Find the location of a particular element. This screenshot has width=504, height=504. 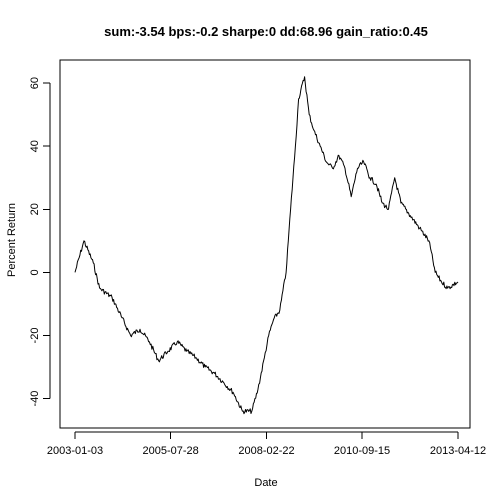

x-tick-label: 2013-04-12 is located at coordinates (458, 451).